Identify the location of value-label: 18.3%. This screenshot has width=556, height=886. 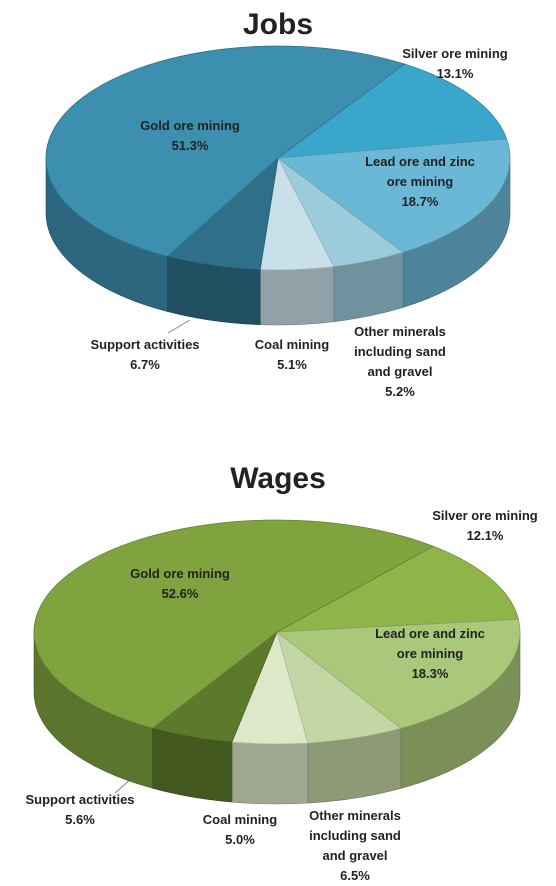
(430, 673).